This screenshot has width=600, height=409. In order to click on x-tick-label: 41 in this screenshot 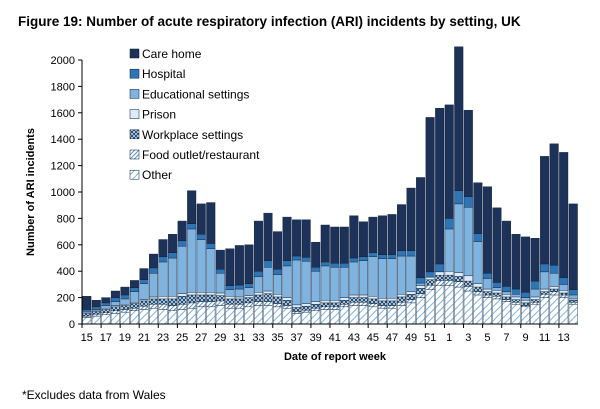, I will do `click(335, 338)`.